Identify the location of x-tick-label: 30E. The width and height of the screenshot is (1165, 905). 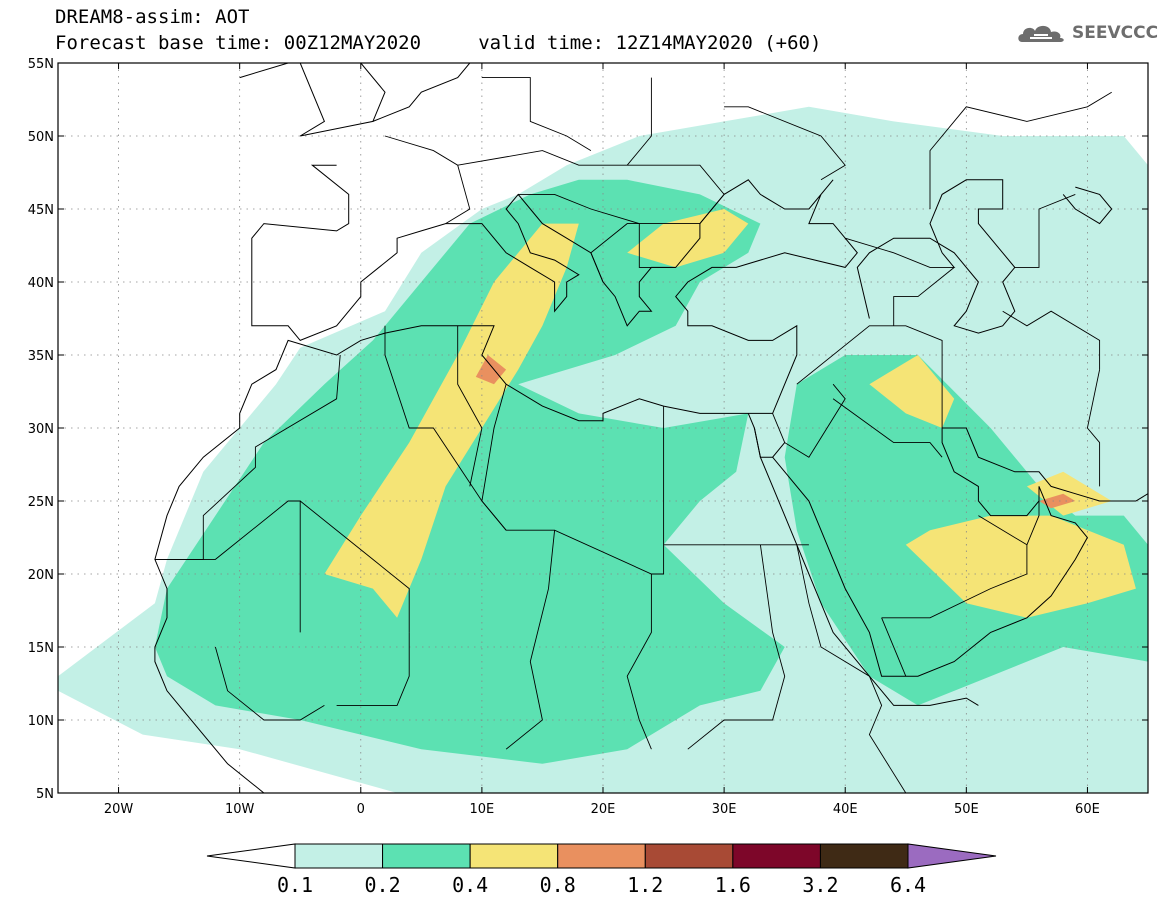
(724, 809).